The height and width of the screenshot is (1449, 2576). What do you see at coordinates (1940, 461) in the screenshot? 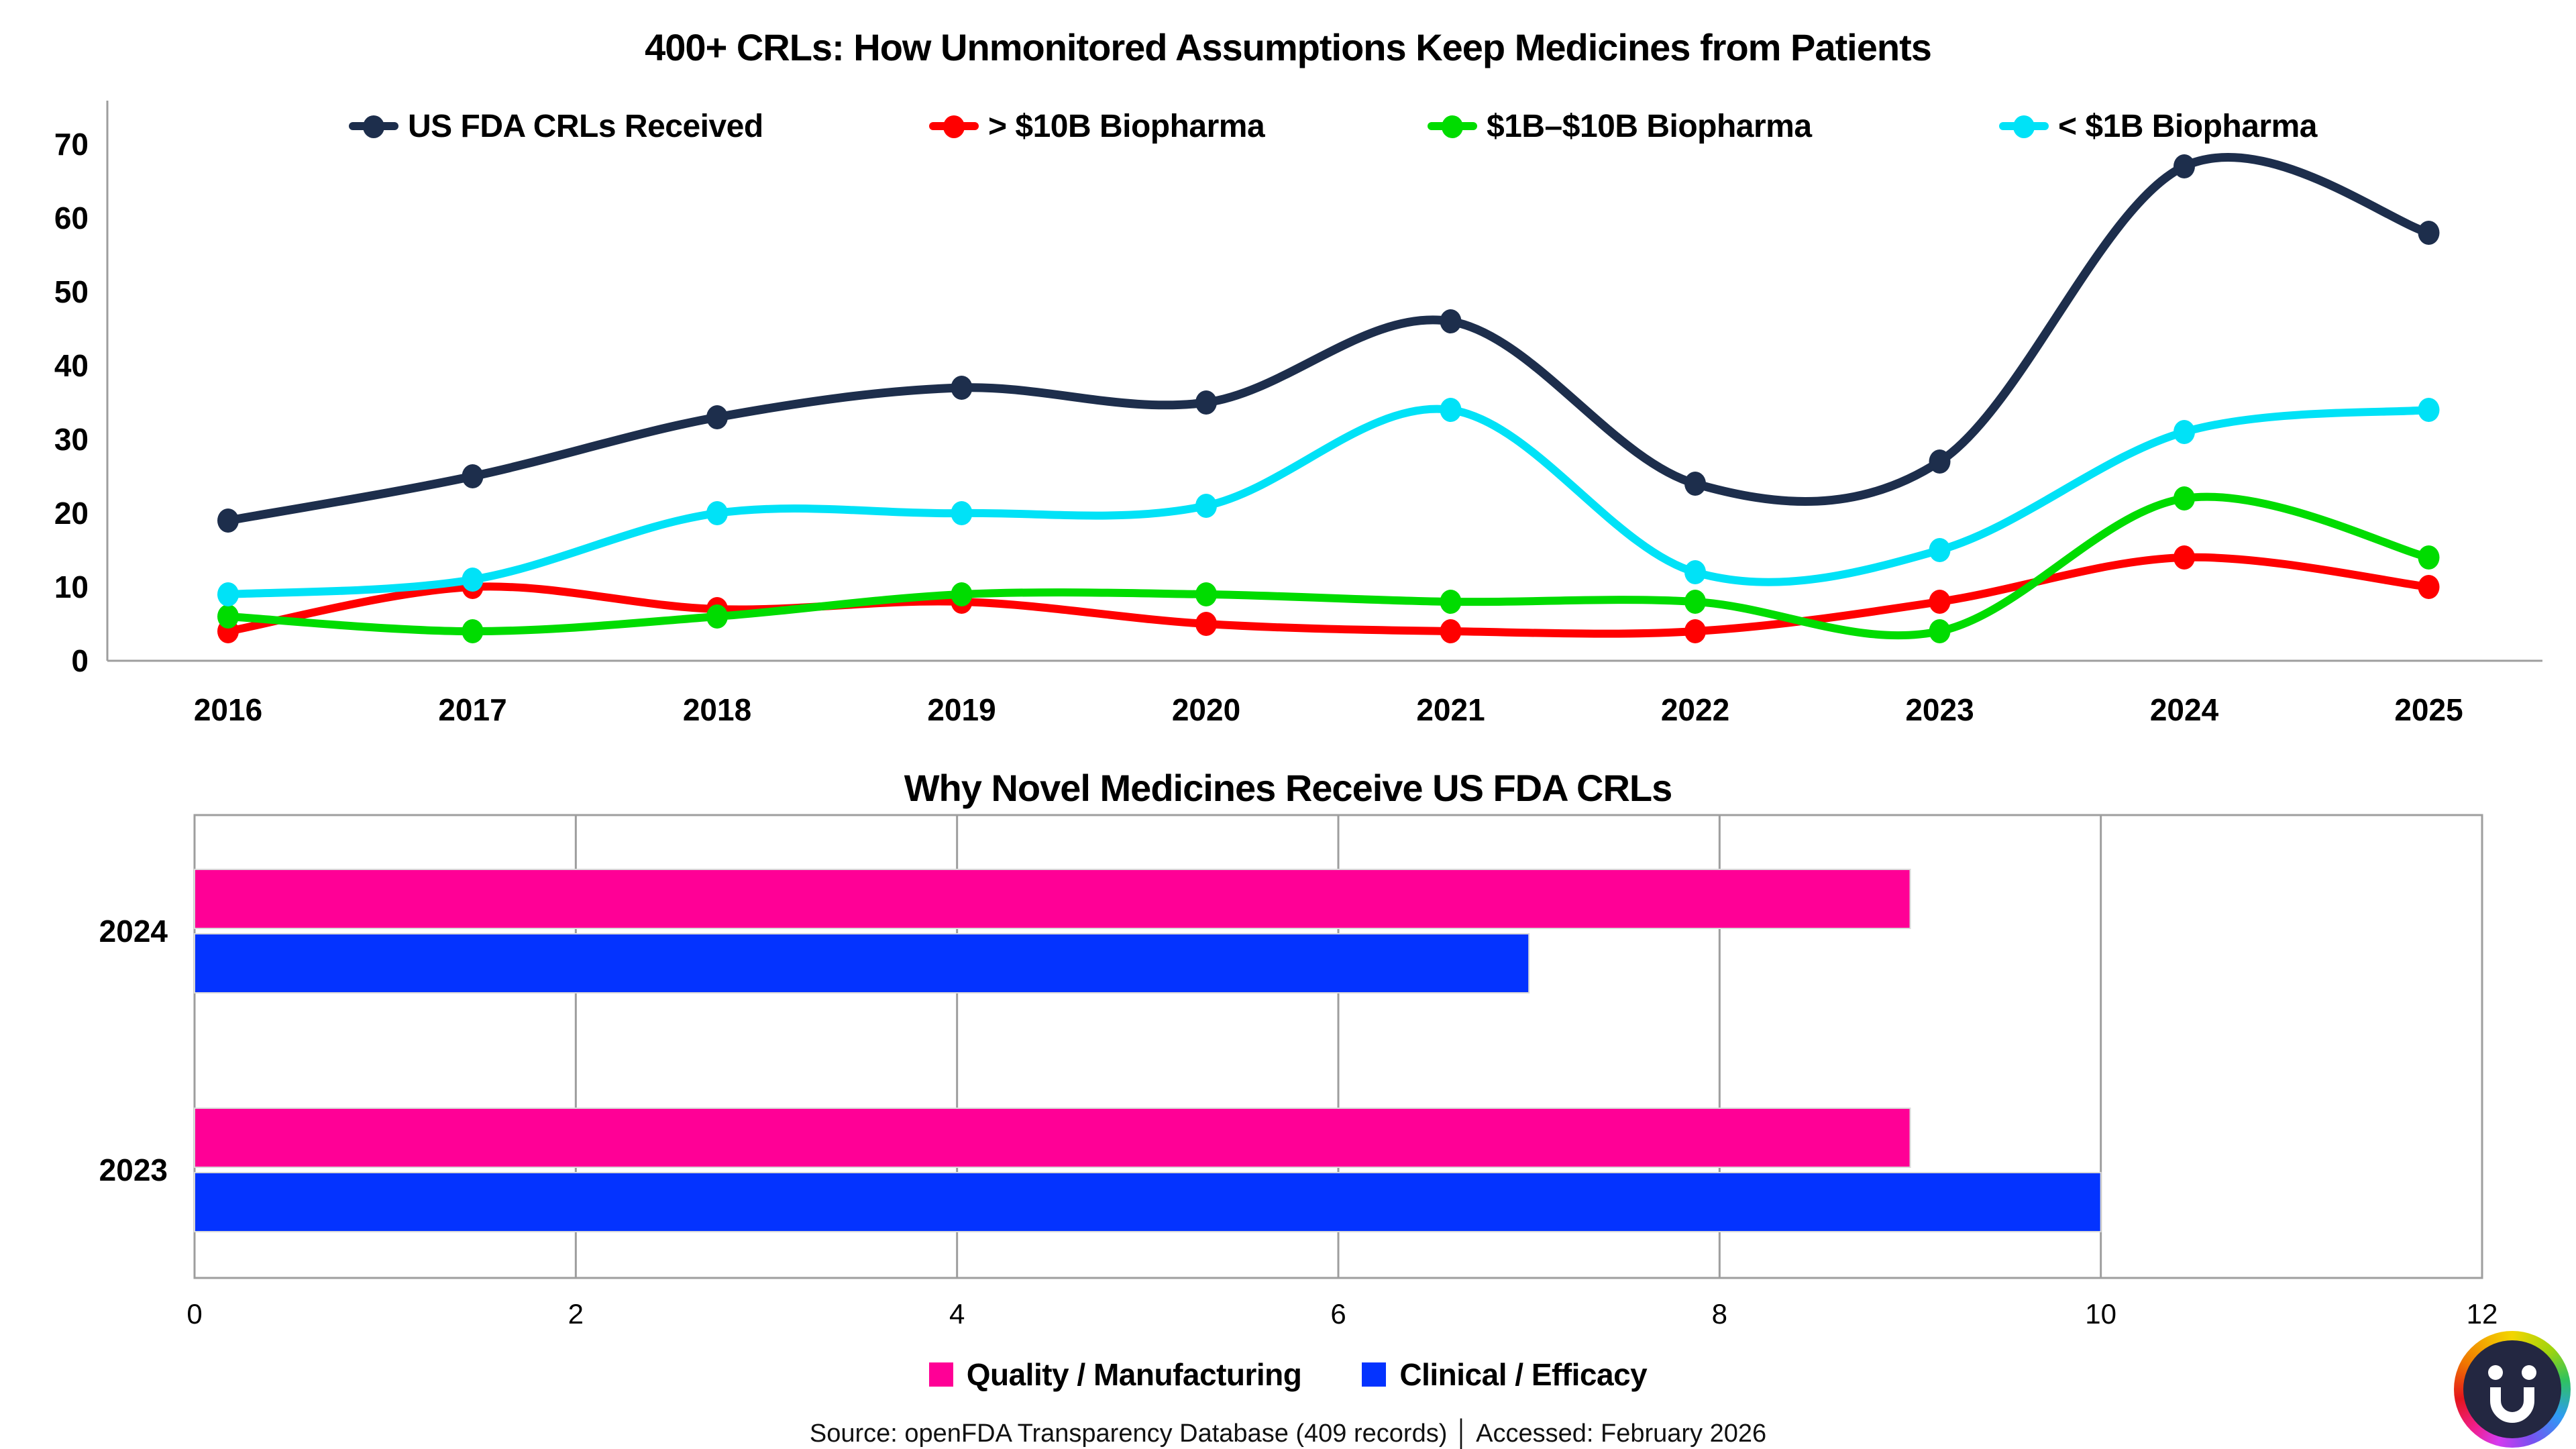
I see `marker-s0-2023` at bounding box center [1940, 461].